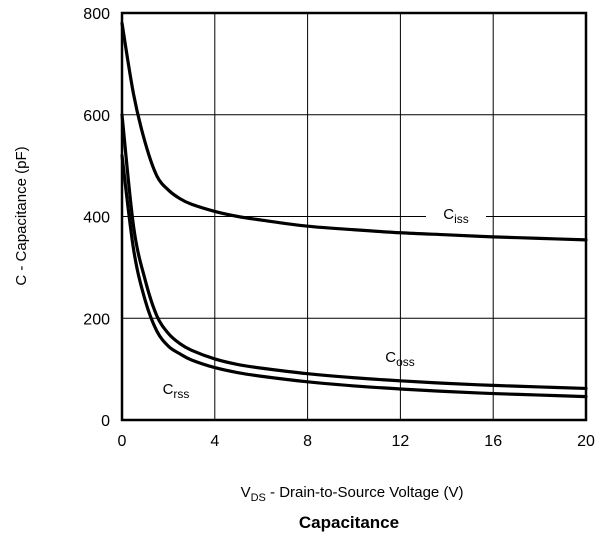  What do you see at coordinates (352, 494) in the screenshot?
I see `x-axis-label: VDS - Drain-to-Source Voltage (V)` at bounding box center [352, 494].